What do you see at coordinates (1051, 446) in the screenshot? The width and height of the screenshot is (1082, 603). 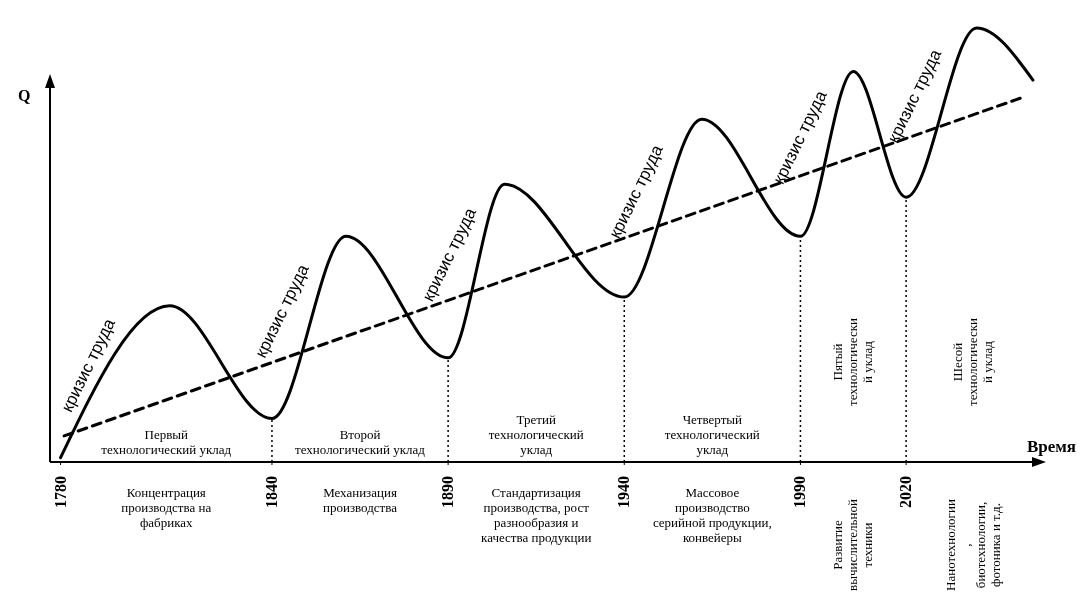 I see `x-axis-title: Время` at bounding box center [1051, 446].